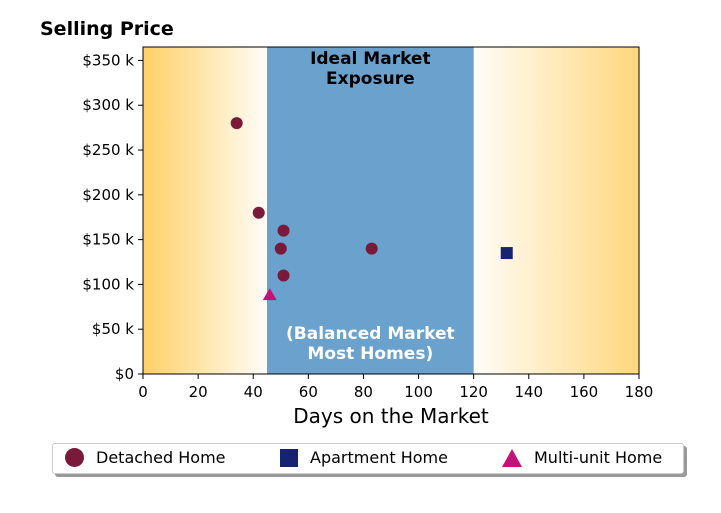 This screenshot has height=513, width=721. I want to click on y-tick-label: $0, so click(124, 374).